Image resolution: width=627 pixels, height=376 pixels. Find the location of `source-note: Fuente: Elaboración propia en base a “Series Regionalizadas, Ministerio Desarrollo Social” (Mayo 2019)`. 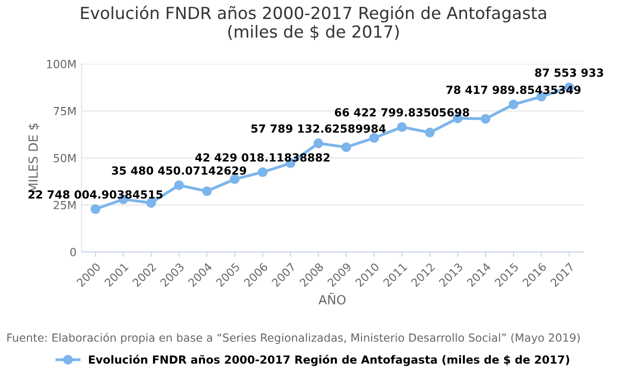

source-note: Fuente: Elaboración propia en base a “Series Regionalizadas, Ministerio Desarrollo Social” (Mayo 2019) is located at coordinates (293, 338).